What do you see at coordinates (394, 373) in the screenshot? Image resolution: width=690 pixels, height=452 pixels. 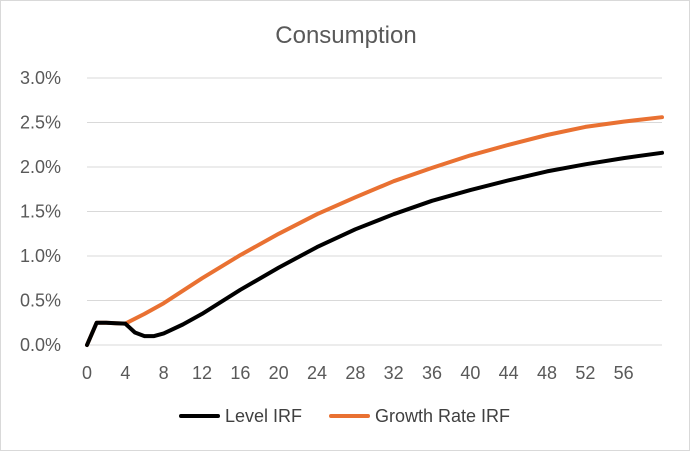 I see `x-tick-label: 32` at bounding box center [394, 373].